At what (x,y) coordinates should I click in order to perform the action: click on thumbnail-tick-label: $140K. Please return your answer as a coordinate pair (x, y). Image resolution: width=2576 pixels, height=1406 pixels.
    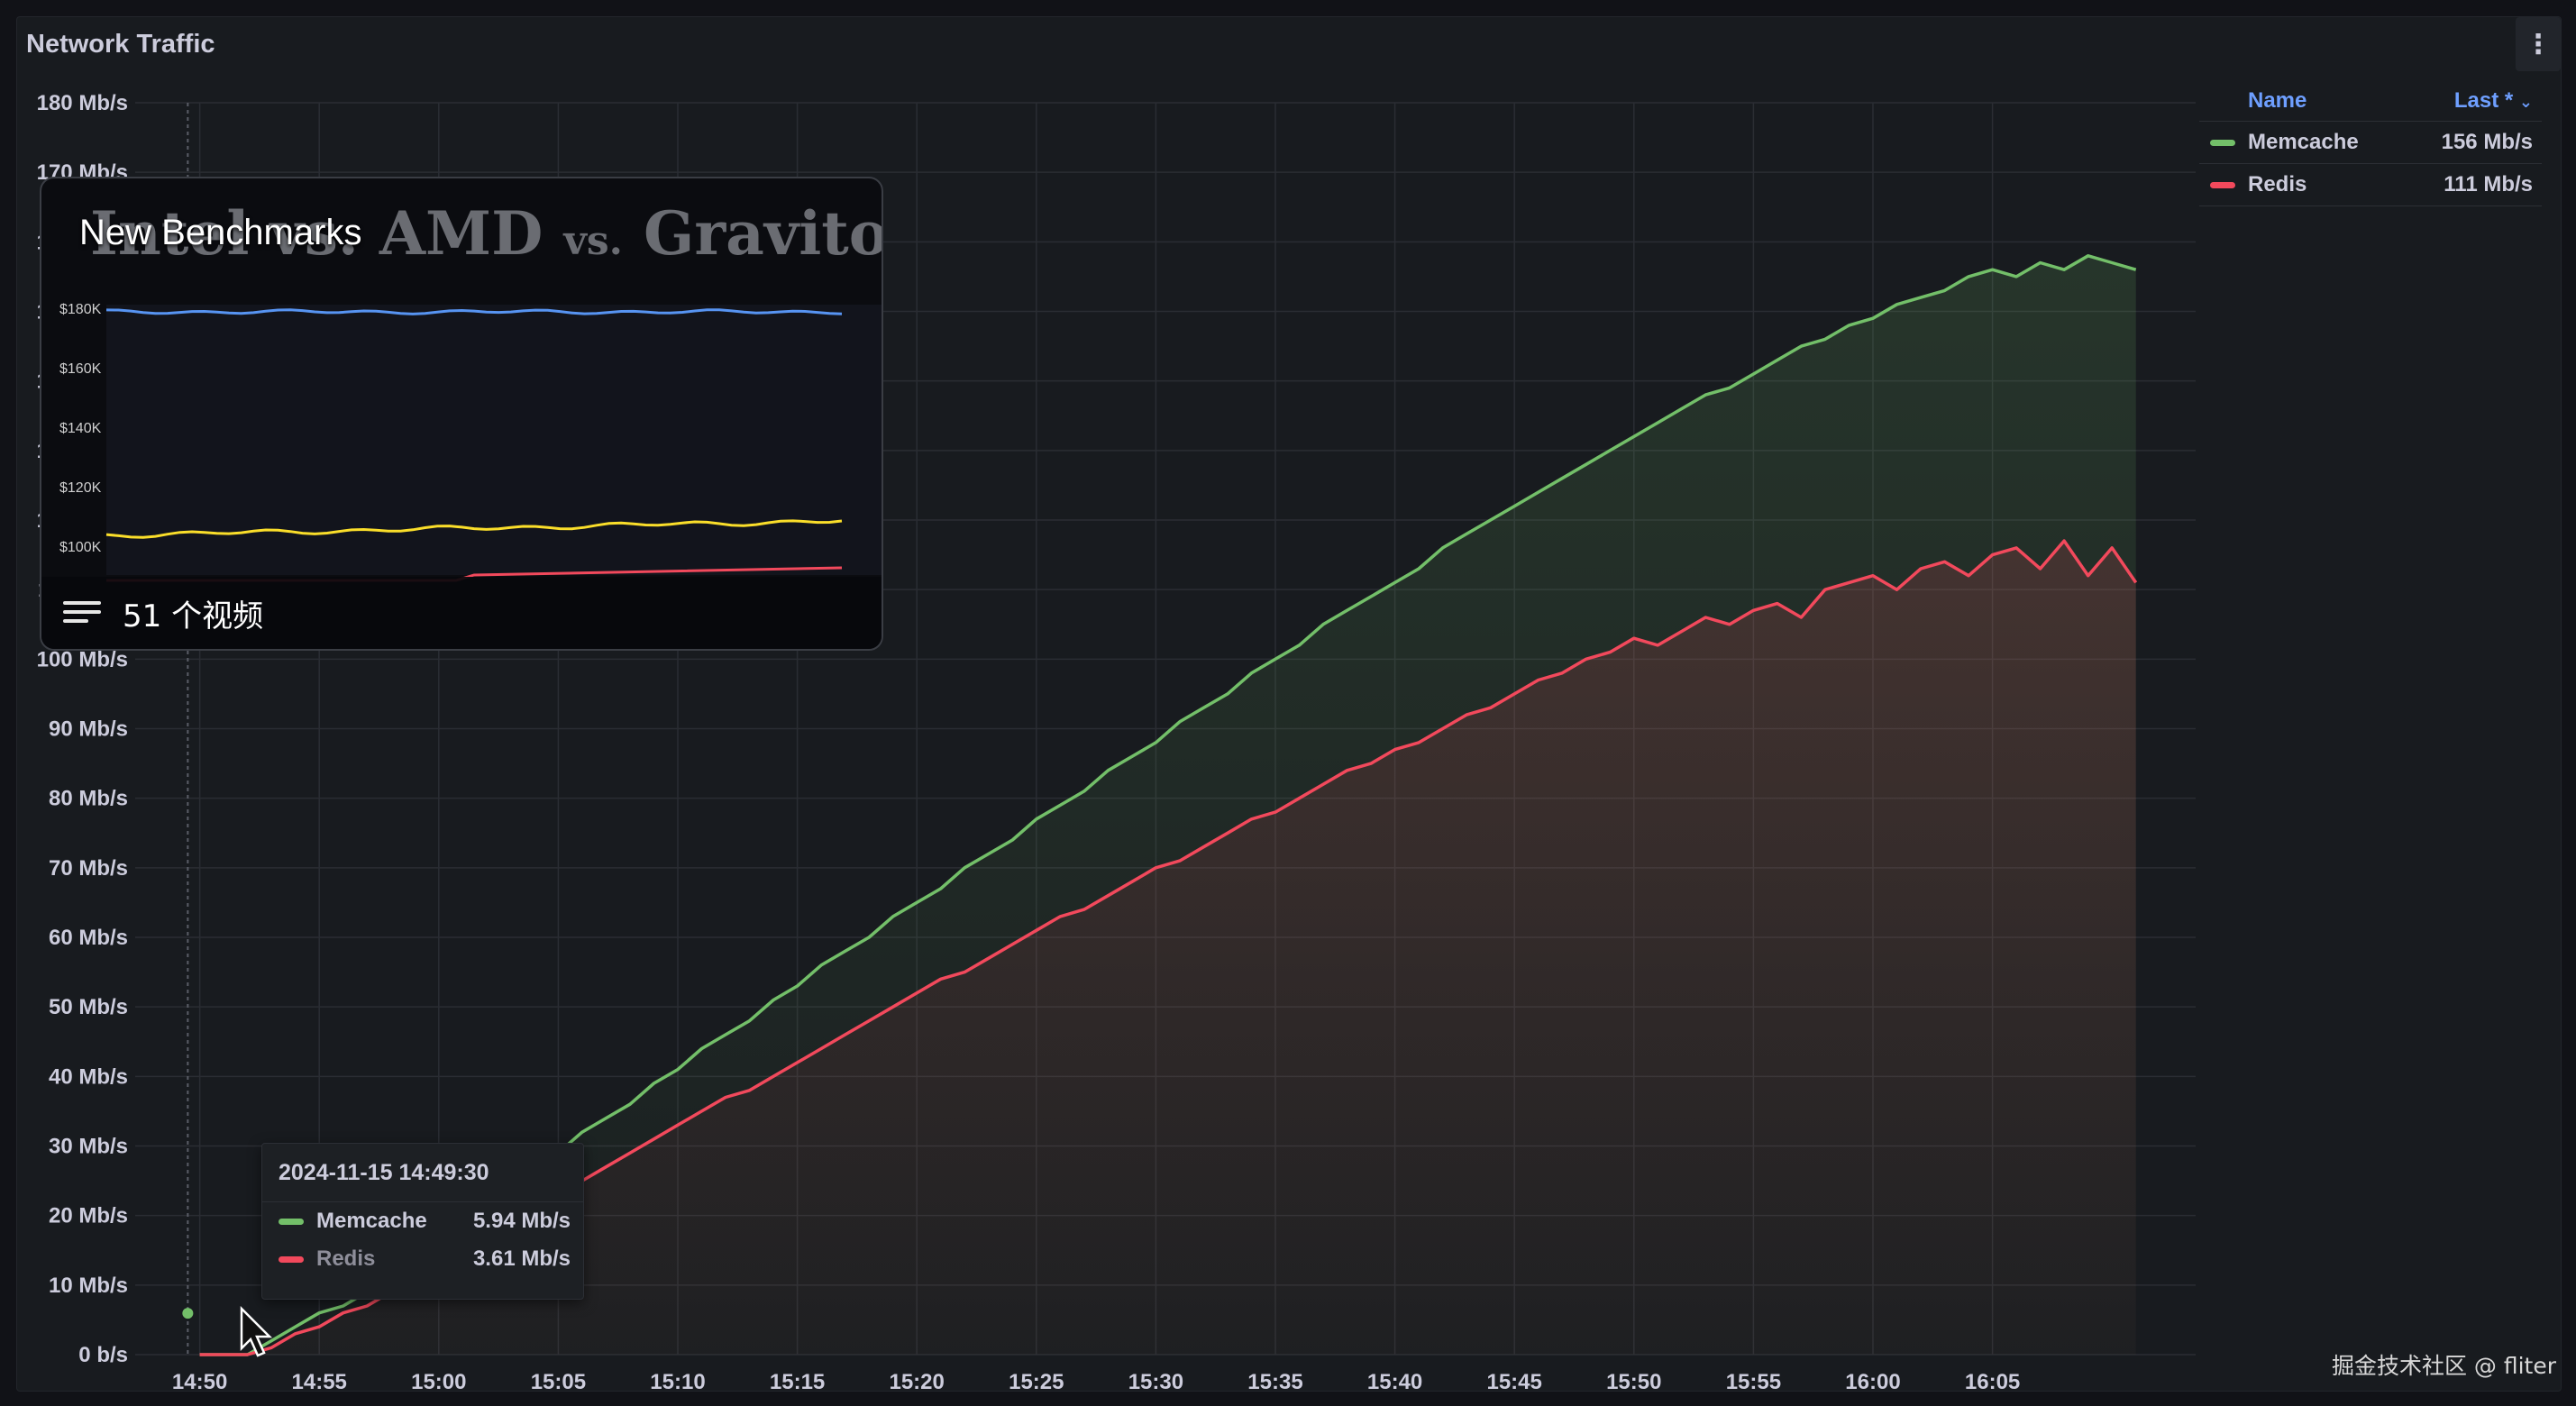
    Looking at the image, I should click on (80, 428).